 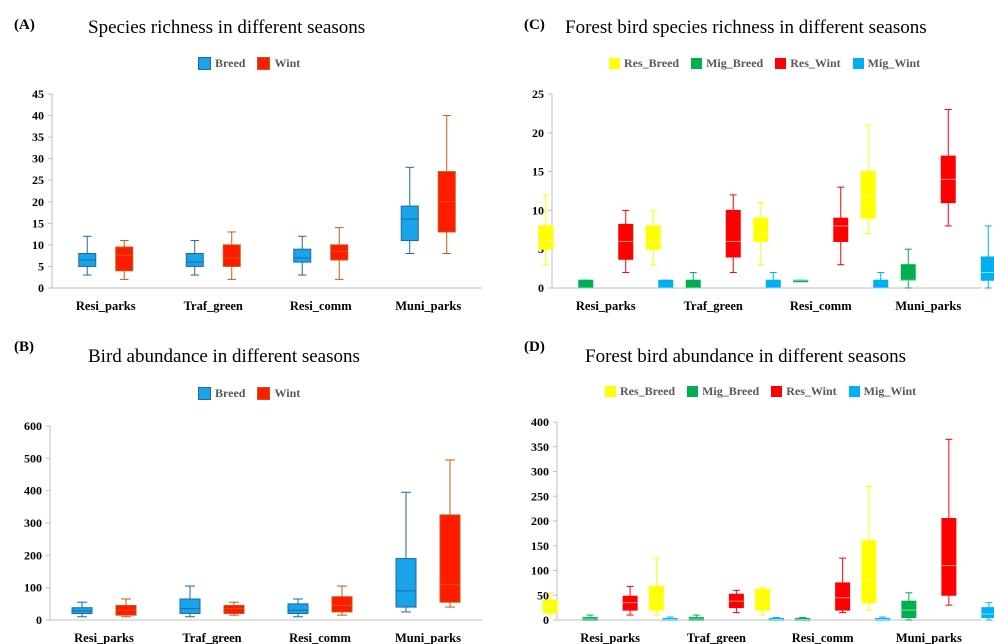 What do you see at coordinates (24, 25) in the screenshot?
I see `panel-letter: (A)` at bounding box center [24, 25].